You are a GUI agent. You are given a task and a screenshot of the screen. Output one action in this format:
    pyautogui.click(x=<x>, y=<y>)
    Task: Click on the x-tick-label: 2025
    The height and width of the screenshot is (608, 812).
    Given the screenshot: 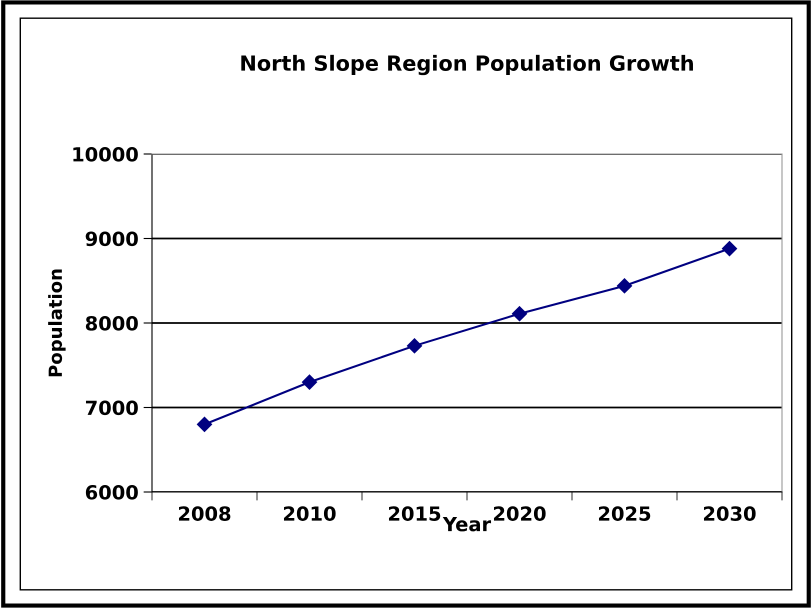 What is the action you would take?
    pyautogui.click(x=624, y=513)
    